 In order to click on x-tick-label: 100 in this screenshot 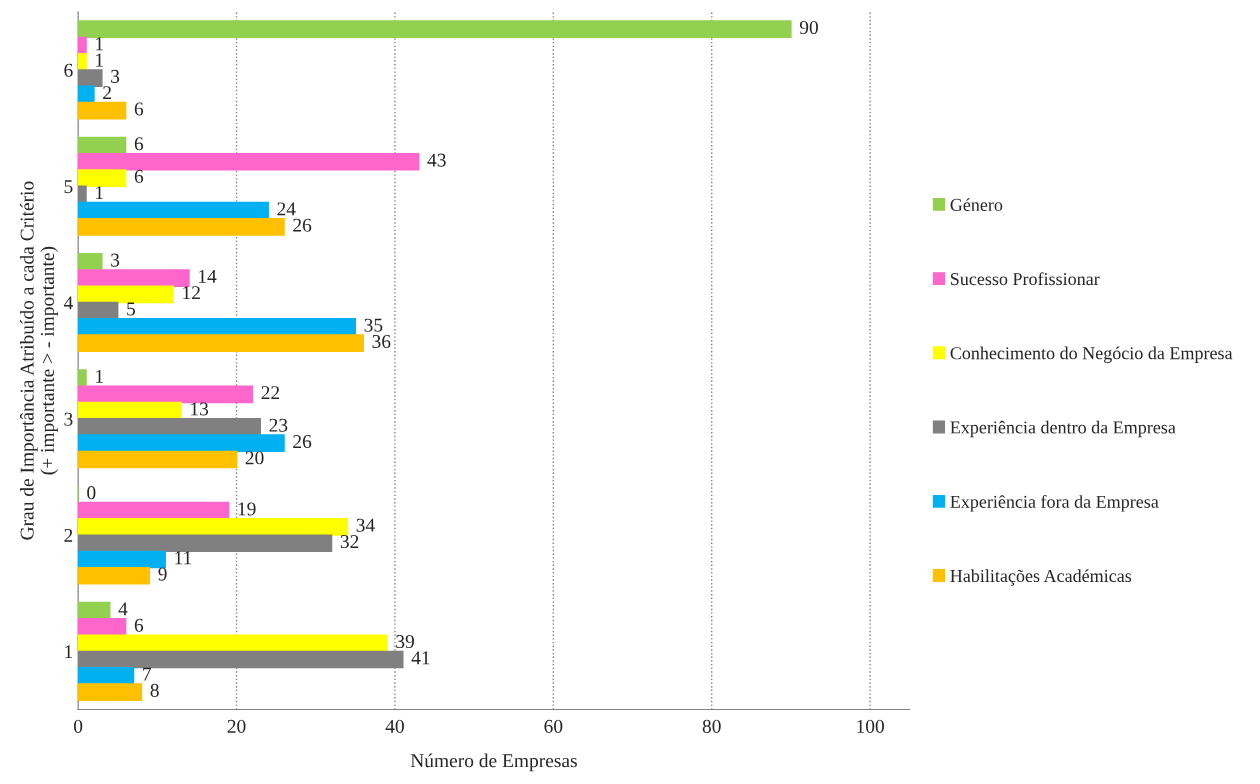, I will do `click(870, 726)`.